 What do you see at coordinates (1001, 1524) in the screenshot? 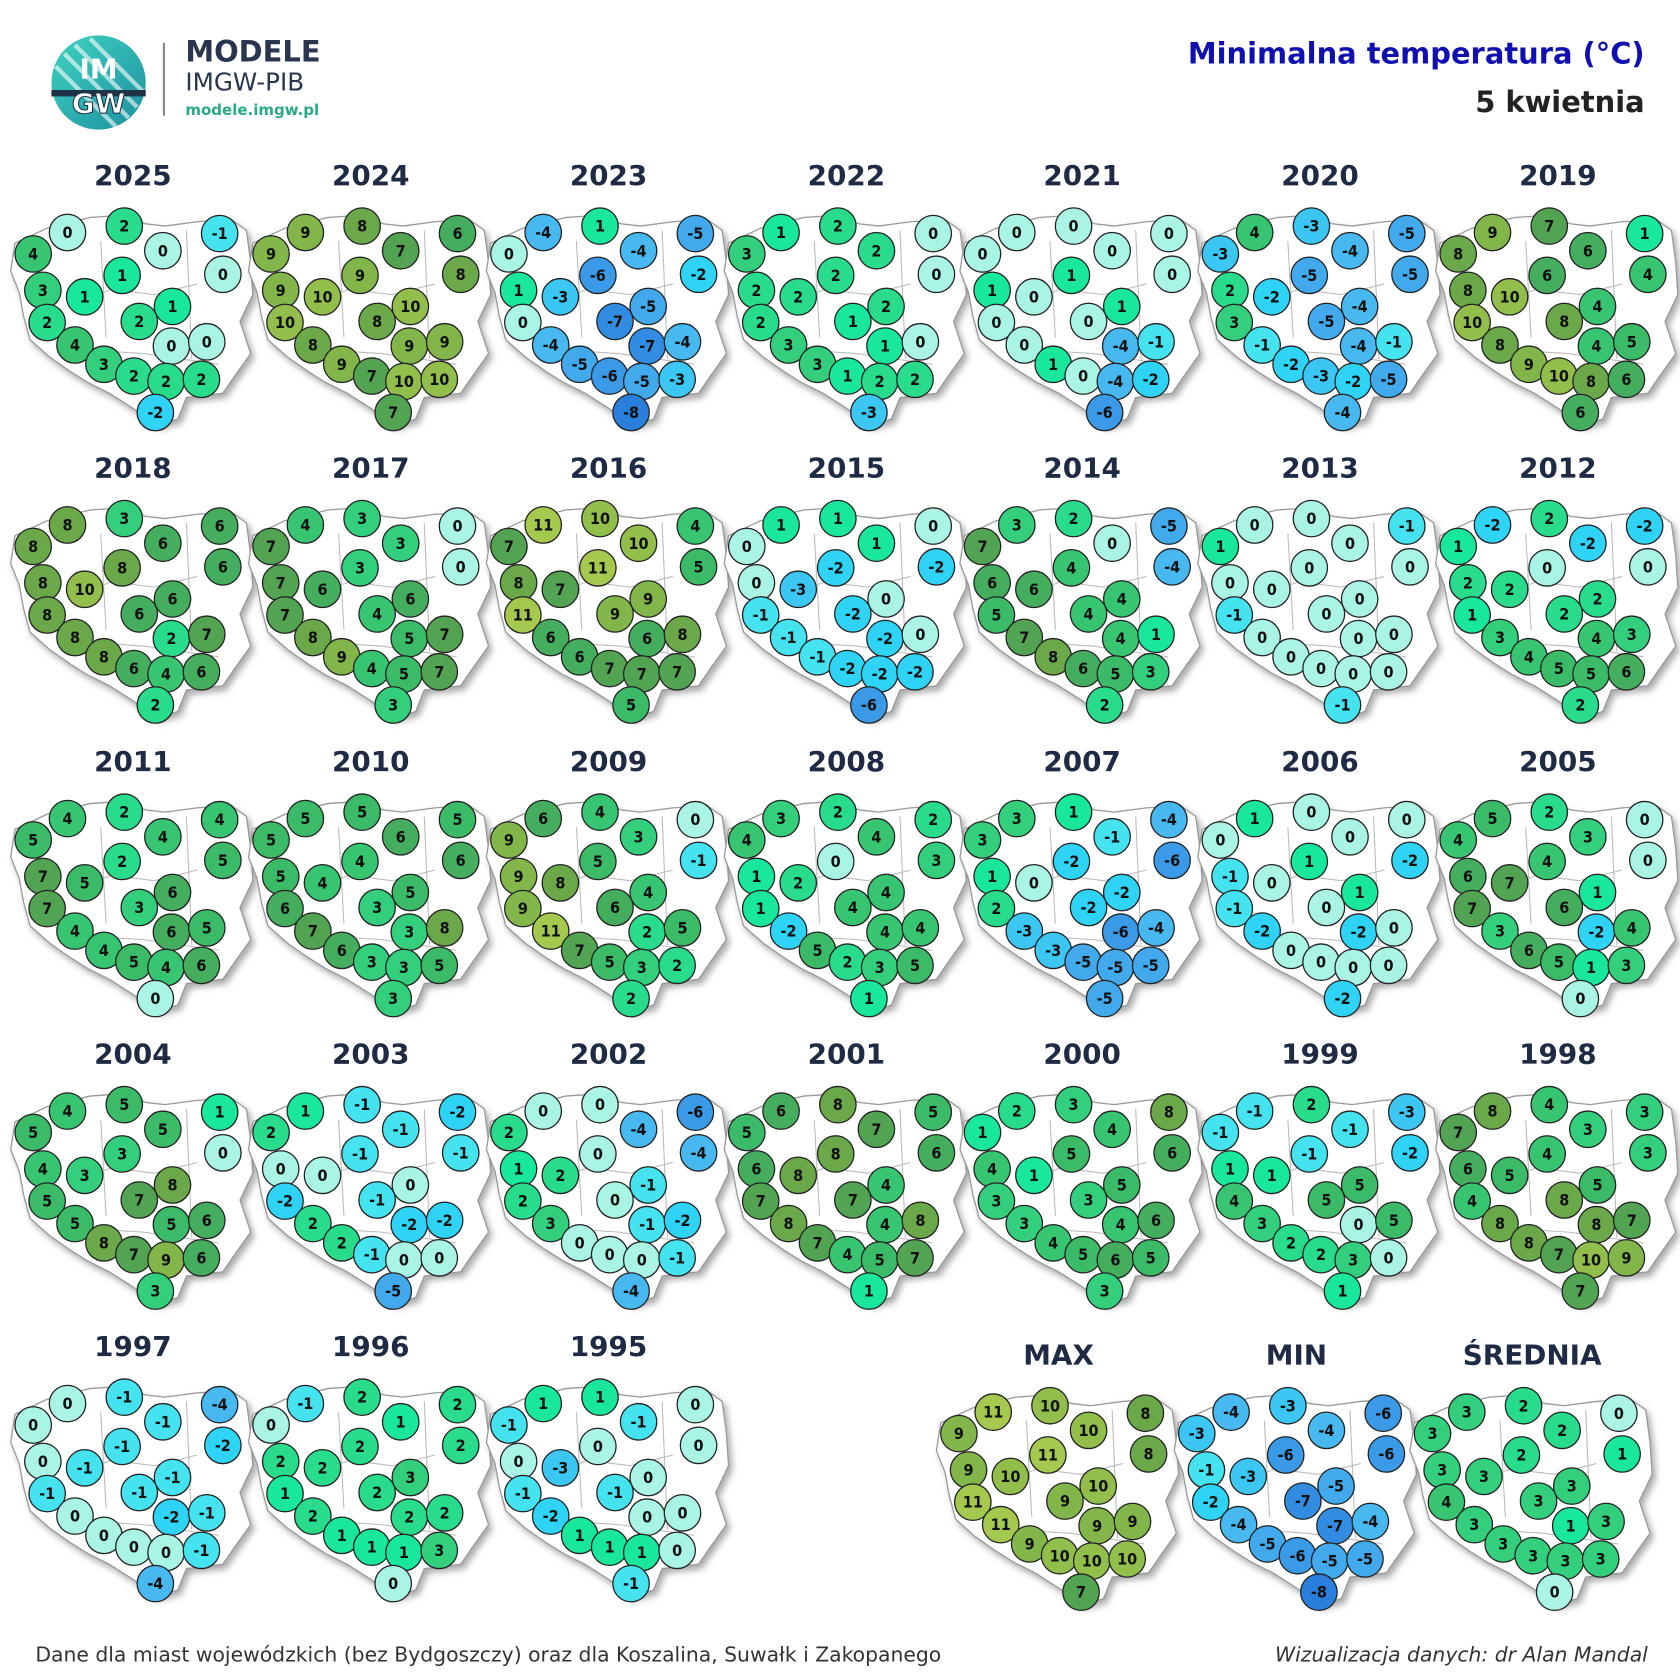
I see `station-value: 11` at bounding box center [1001, 1524].